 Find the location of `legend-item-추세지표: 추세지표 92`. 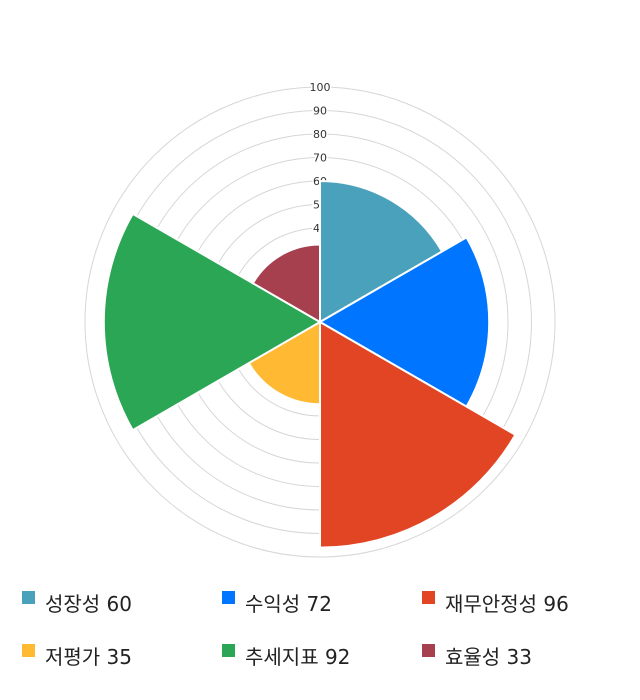

legend-item-추세지표: 추세지표 92 is located at coordinates (286, 655).